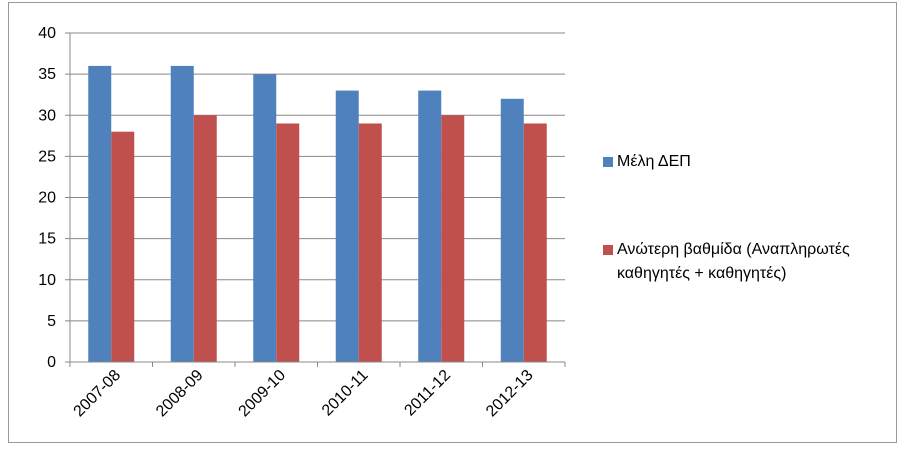 The width and height of the screenshot is (901, 450). What do you see at coordinates (47, 115) in the screenshot?
I see `y-tick-label: 30` at bounding box center [47, 115].